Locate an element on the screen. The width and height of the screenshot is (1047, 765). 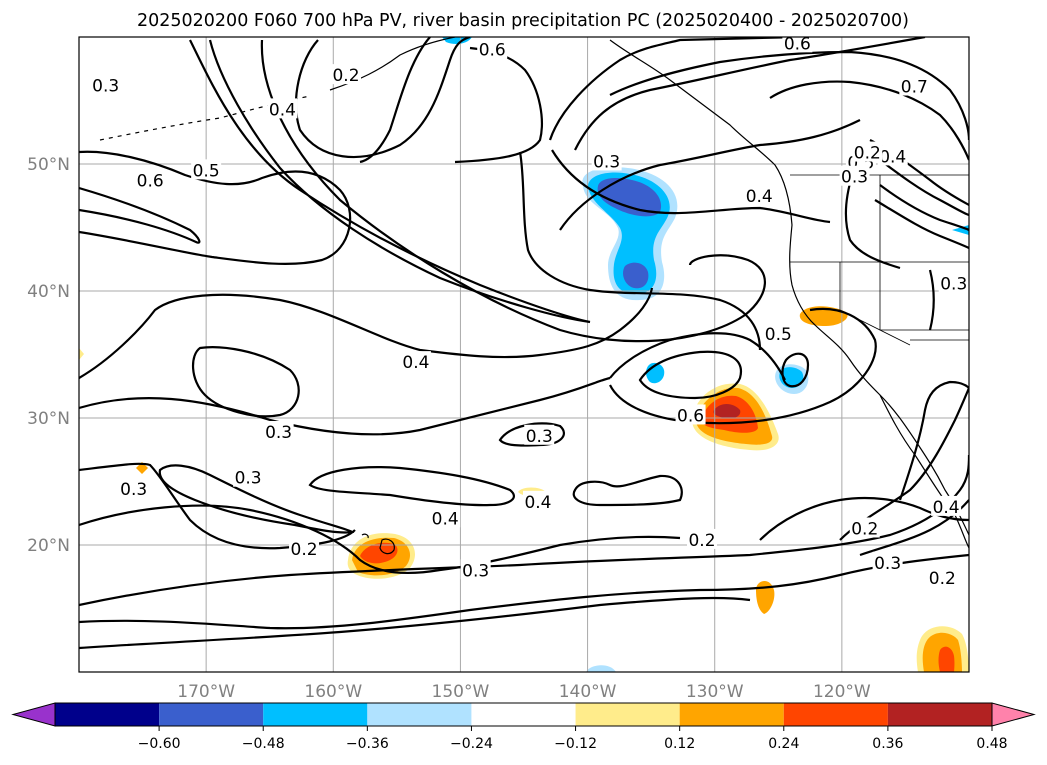
lat-tick-label: 30°N is located at coordinates (48, 419).